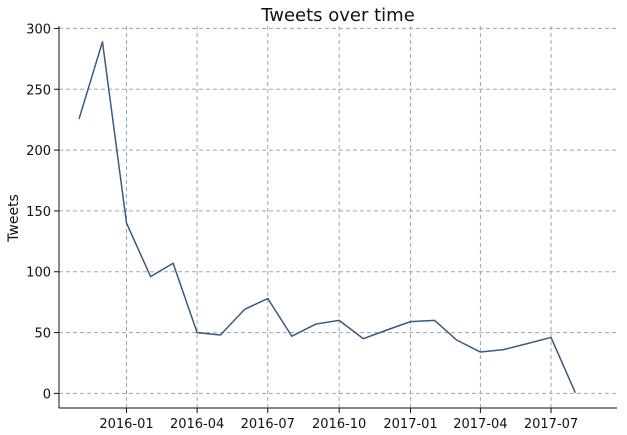 Image resolution: width=627 pixels, height=435 pixels. What do you see at coordinates (337, 15) in the screenshot?
I see `chart-title: Tweets over time` at bounding box center [337, 15].